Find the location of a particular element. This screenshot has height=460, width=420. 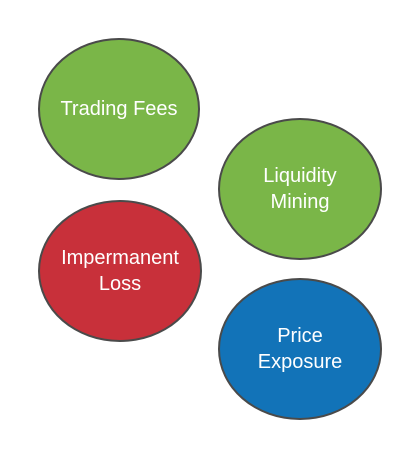

bubble-price-exposure: Price Exposure is located at coordinates (300, 349).